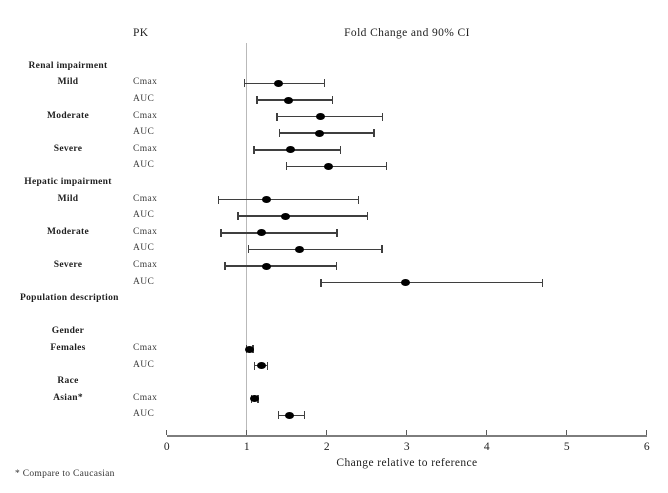 This screenshot has width=668, height=493. Describe the element at coordinates (246, 447) in the screenshot. I see `x-axis-tick-label: 1` at that location.